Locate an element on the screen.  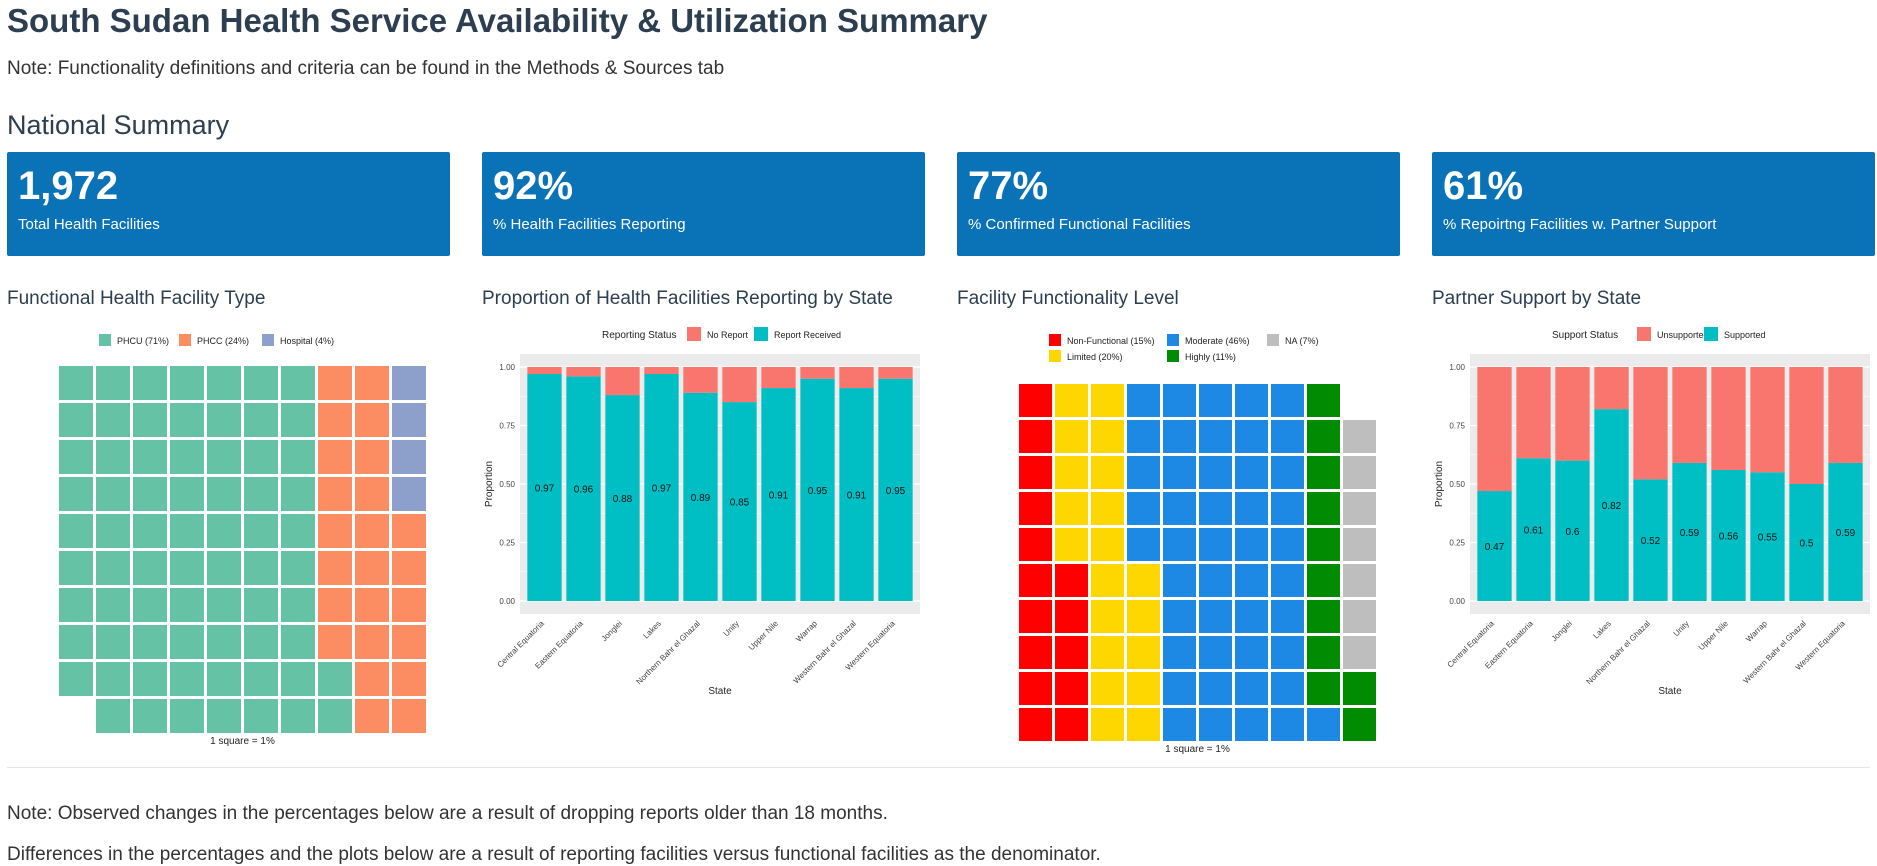
value-box-total-facilities: 1,972 Total Health Facilities is located at coordinates (228, 204).